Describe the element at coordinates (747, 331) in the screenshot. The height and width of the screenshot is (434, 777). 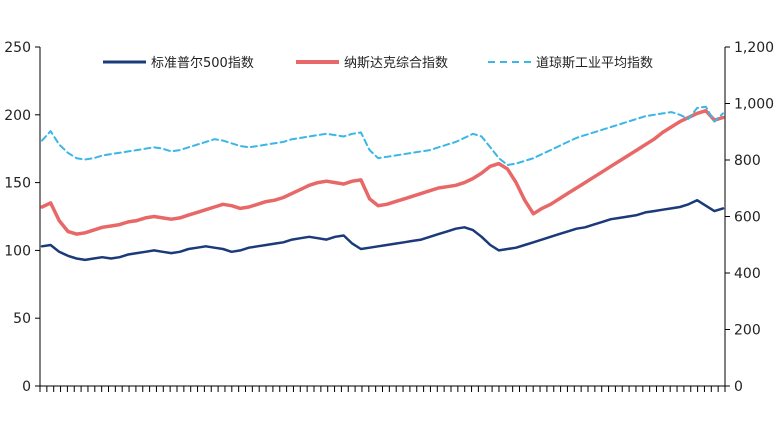
I see `right-tick-label: 200` at that location.